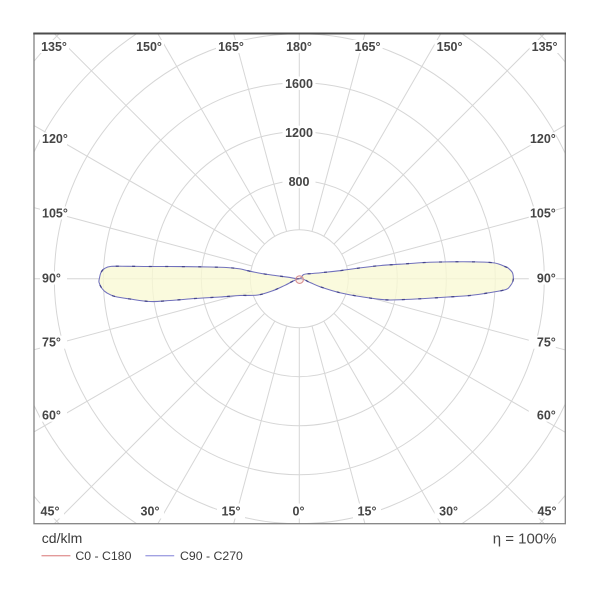 The height and width of the screenshot is (600, 600). What do you see at coordinates (299, 511) in the screenshot?
I see `svg-text: 0°` at bounding box center [299, 511].